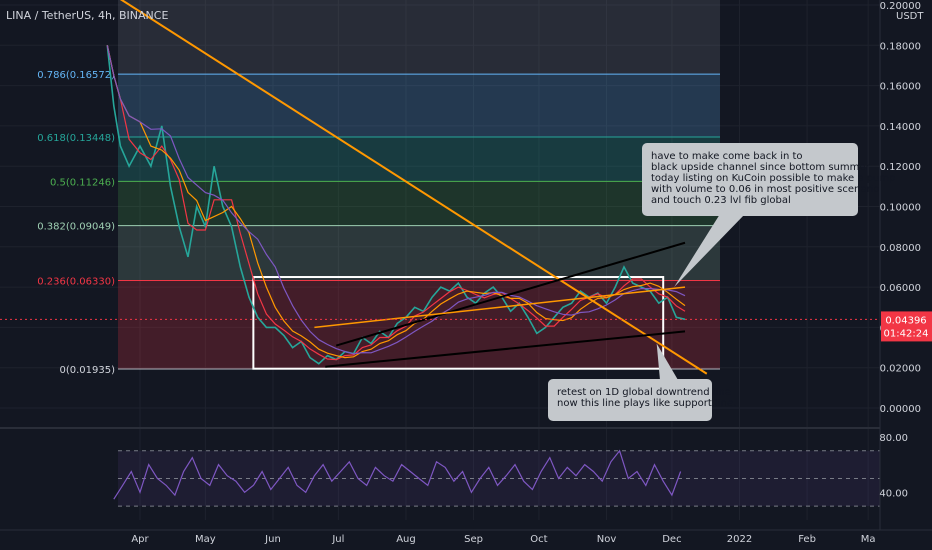 The width and height of the screenshot is (932, 550). Describe the element at coordinates (900, 248) in the screenshot. I see `y-tick-label: 0.08000` at that location.